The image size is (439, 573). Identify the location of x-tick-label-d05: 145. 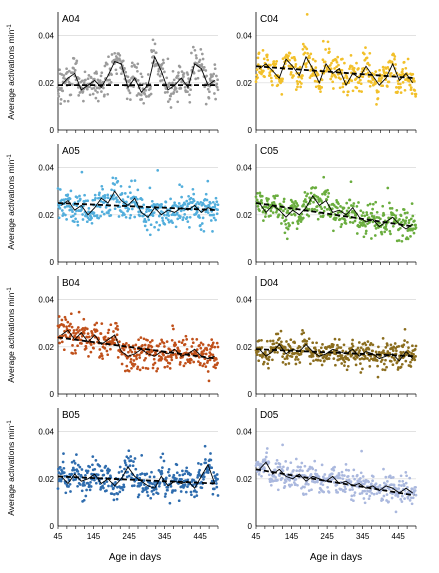
(292, 536).